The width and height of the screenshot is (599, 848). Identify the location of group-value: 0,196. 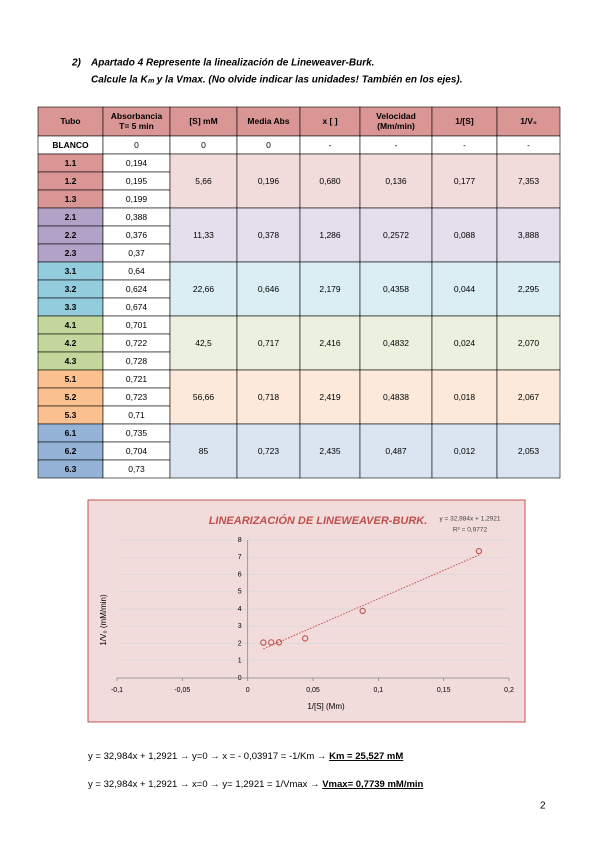
(269, 181).